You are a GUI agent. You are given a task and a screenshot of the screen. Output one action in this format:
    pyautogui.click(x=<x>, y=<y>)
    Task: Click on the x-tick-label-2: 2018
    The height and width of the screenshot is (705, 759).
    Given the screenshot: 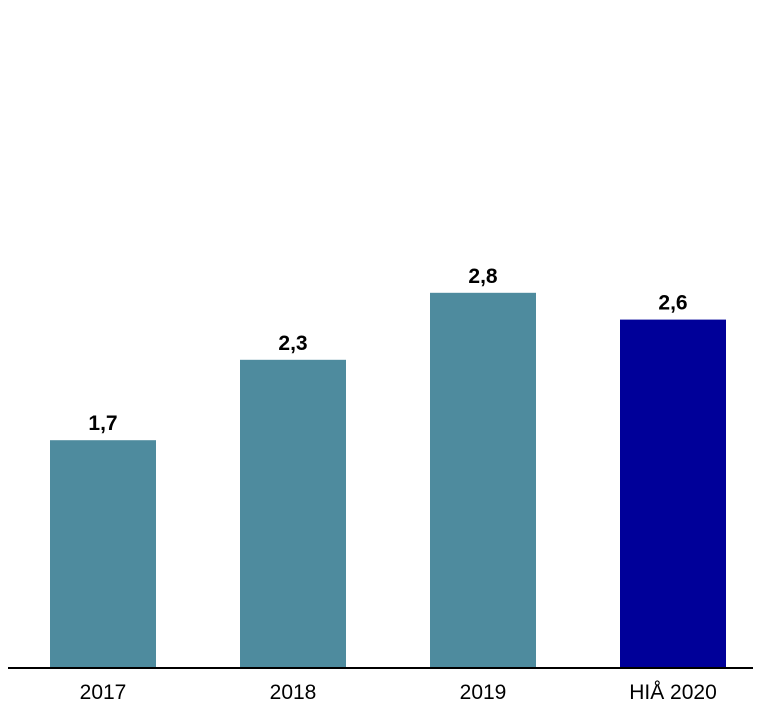 What is the action you would take?
    pyautogui.click(x=293, y=692)
    